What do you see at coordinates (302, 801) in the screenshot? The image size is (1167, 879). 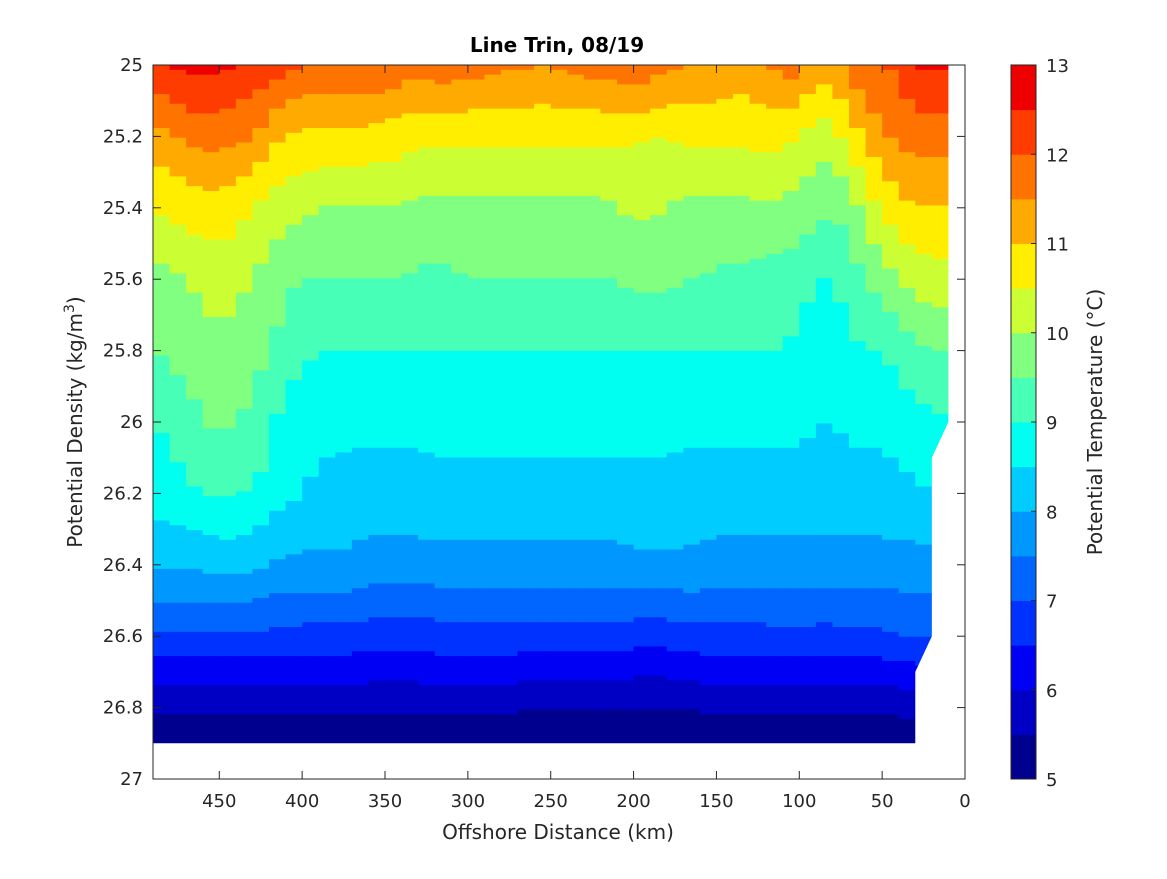 I see `x-tick-label: 400` at bounding box center [302, 801].